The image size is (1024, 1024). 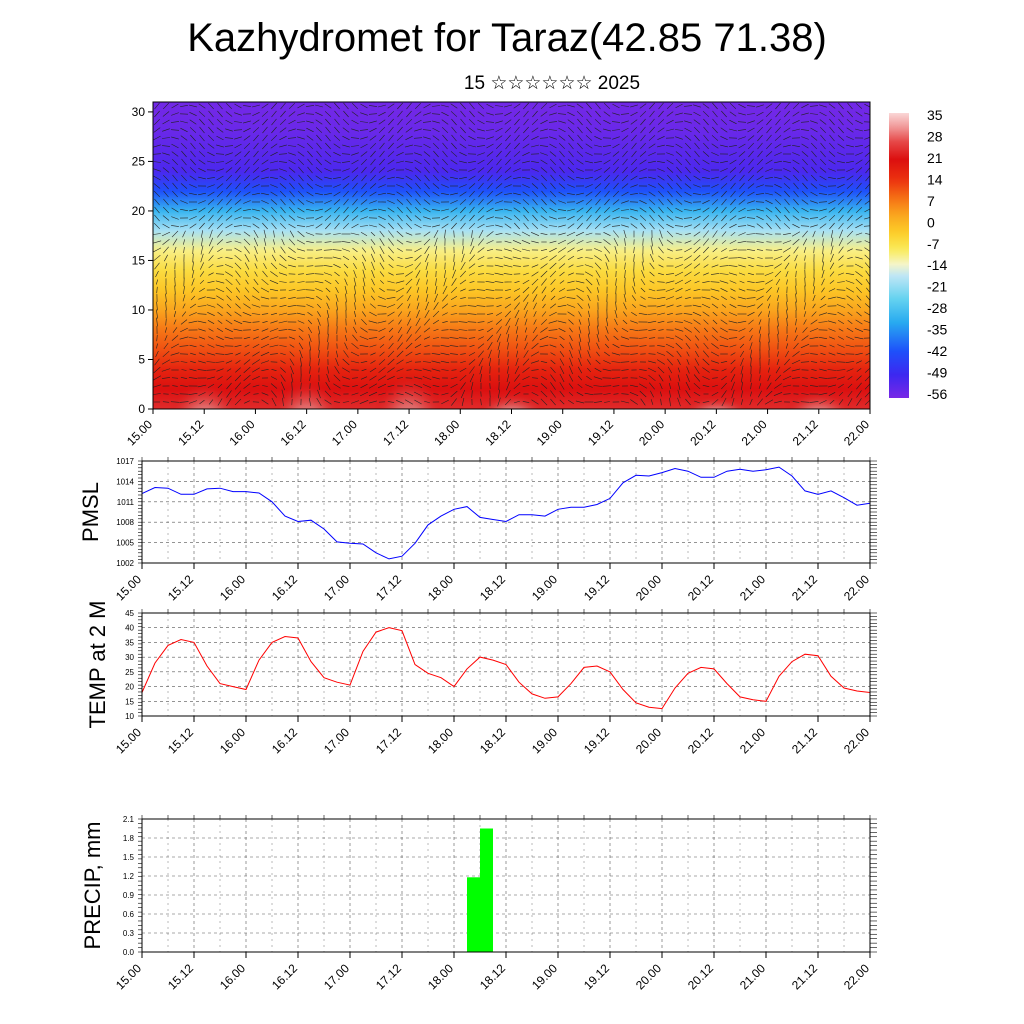 I want to click on y-tick-label: 2.1, so click(x=129, y=819).